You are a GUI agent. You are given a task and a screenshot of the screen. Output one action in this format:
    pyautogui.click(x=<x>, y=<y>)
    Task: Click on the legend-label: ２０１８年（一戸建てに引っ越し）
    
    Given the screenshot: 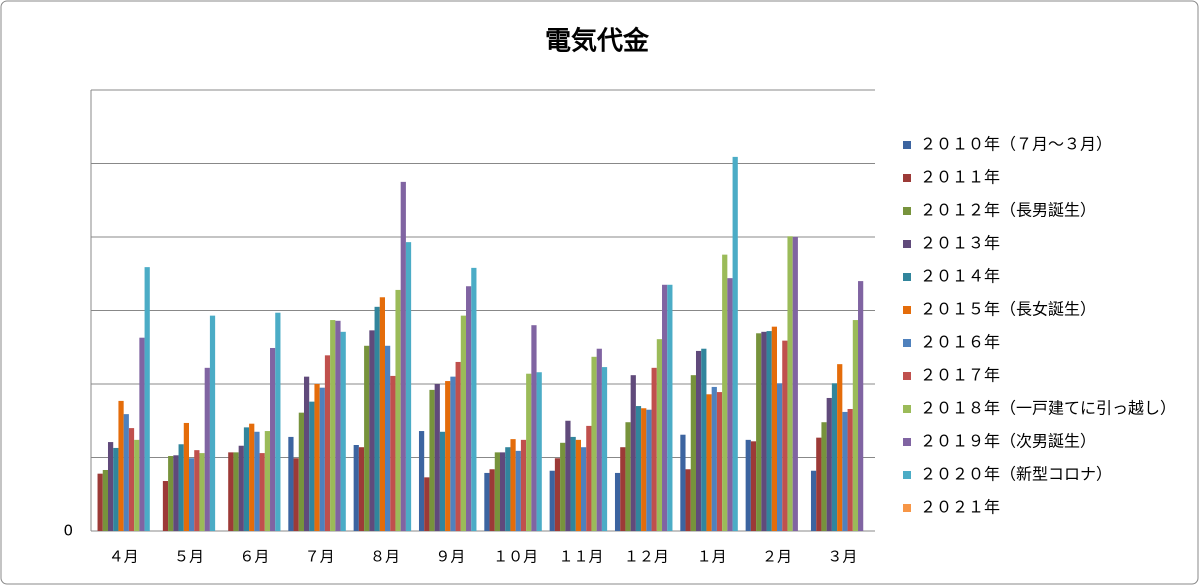 What is the action you would take?
    pyautogui.click(x=1048, y=408)
    